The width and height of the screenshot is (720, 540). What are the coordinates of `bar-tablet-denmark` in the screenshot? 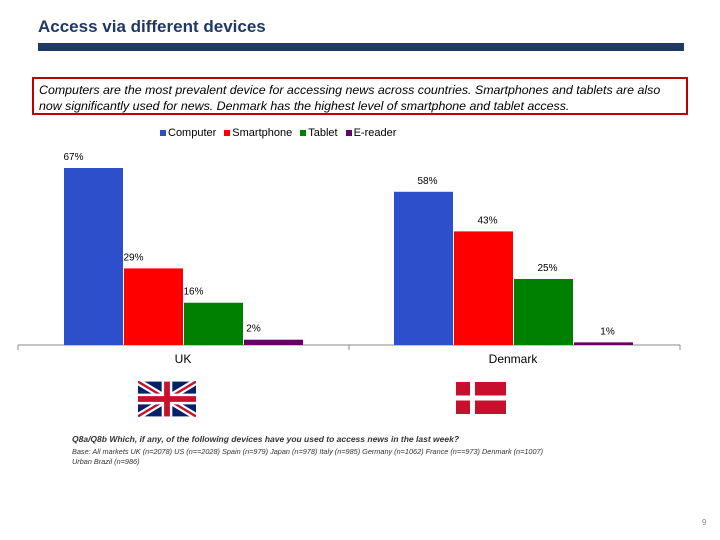 It's located at (543, 311).